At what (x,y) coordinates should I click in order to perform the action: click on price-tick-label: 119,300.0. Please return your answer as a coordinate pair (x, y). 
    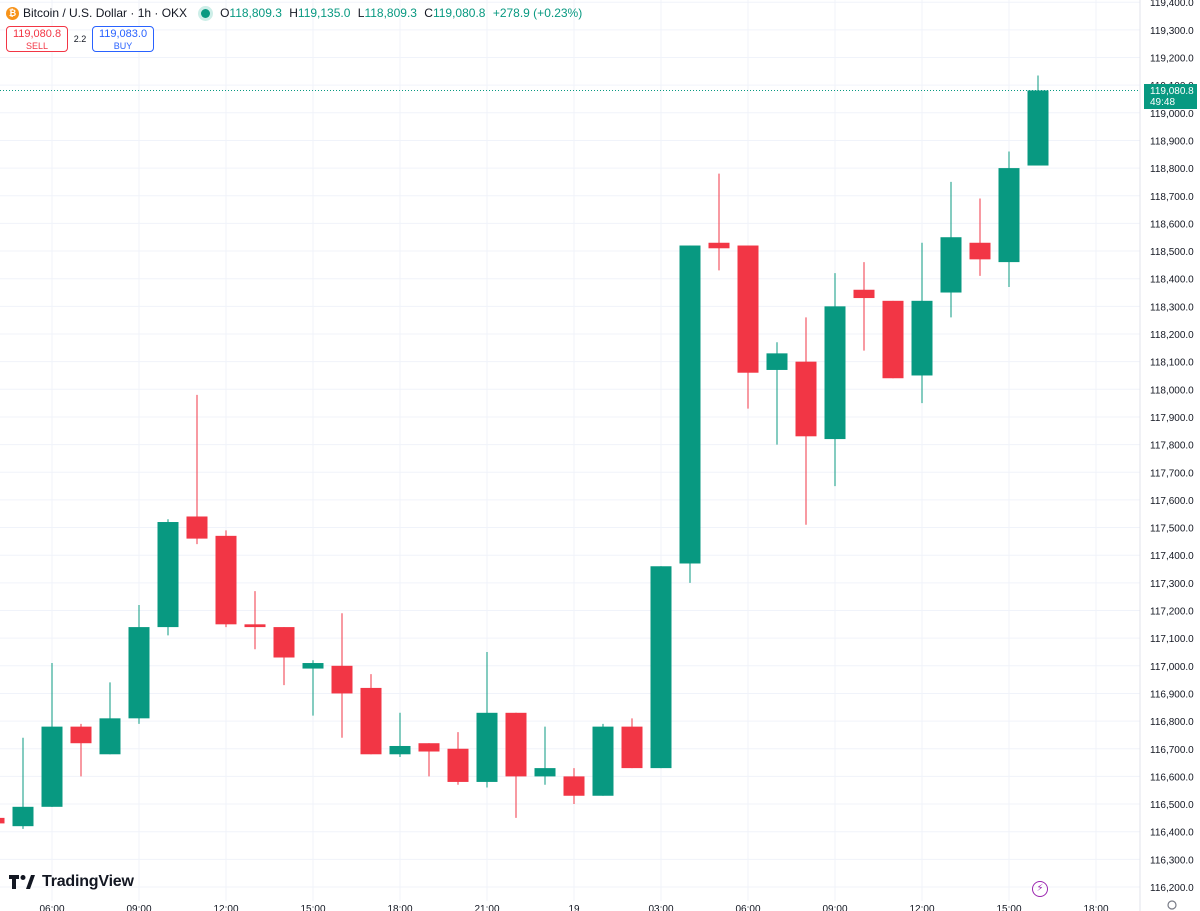
    Looking at the image, I should click on (1172, 31).